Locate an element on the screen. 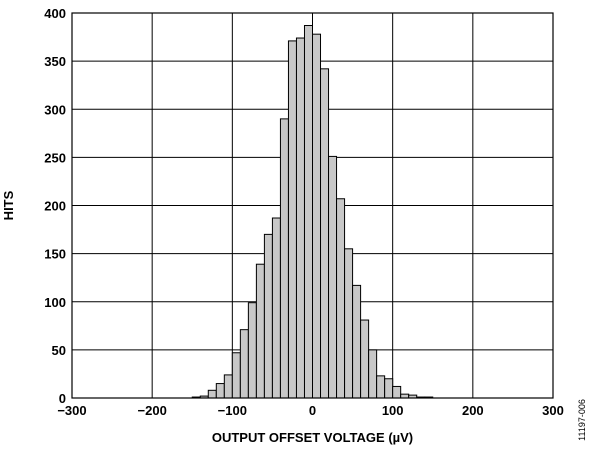 The width and height of the screenshot is (595, 455). x-tick-label: 100 is located at coordinates (393, 410).